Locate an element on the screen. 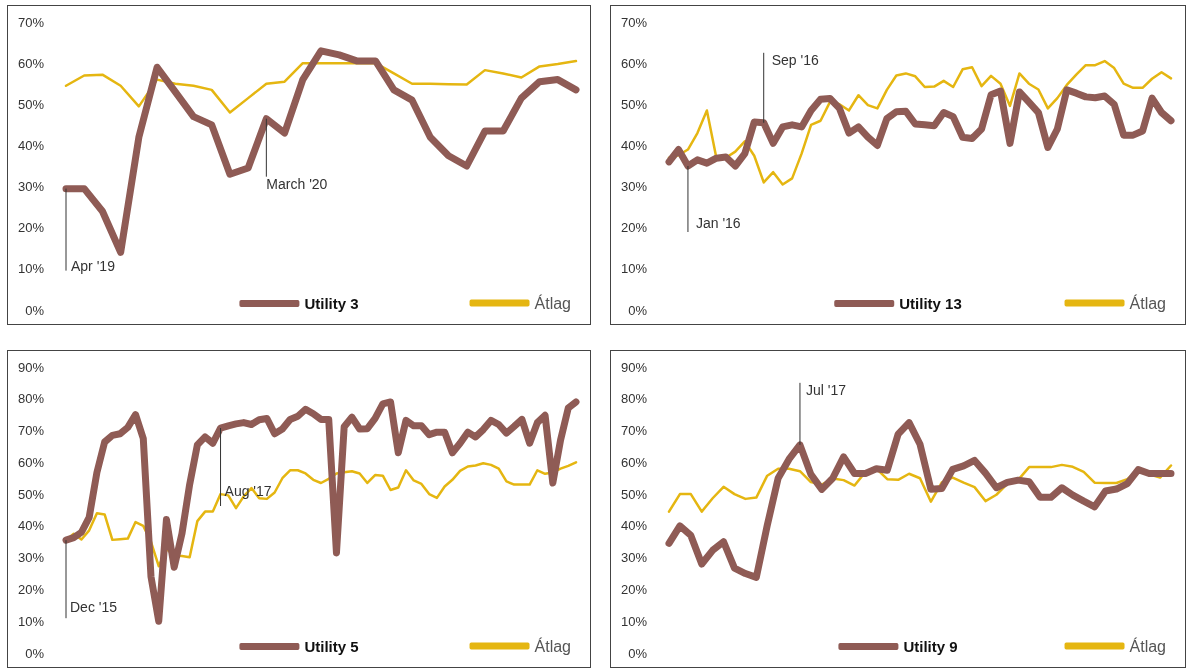  legend-label: Utility 5 is located at coordinates (331, 646).